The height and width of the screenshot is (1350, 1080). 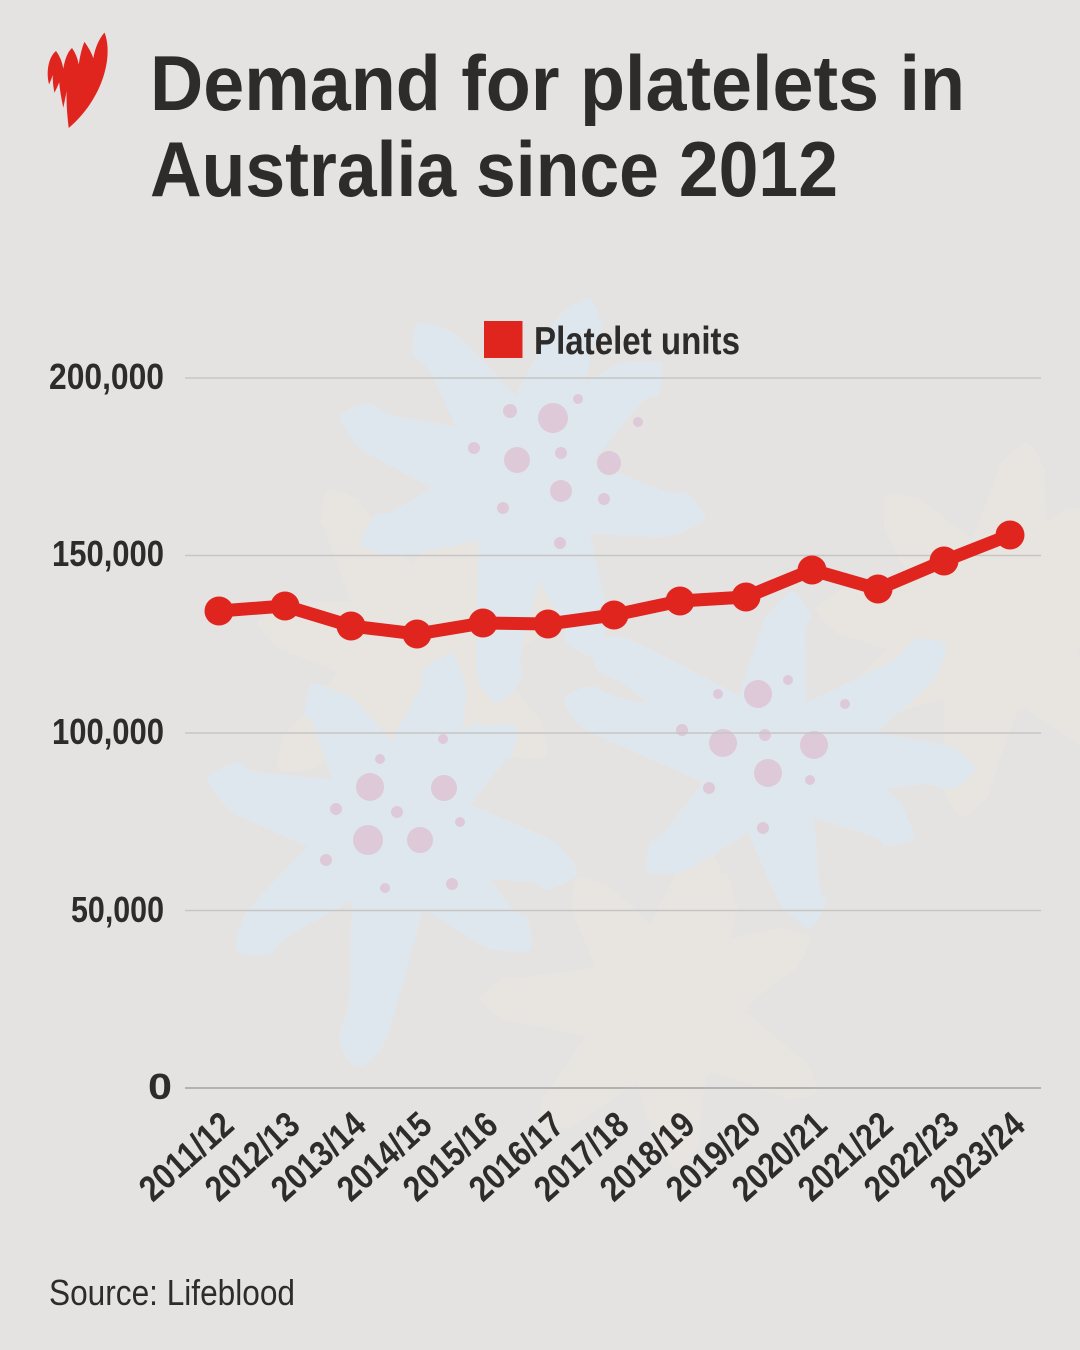 What do you see at coordinates (106, 376) in the screenshot?
I see `svg-text: 200,000` at bounding box center [106, 376].